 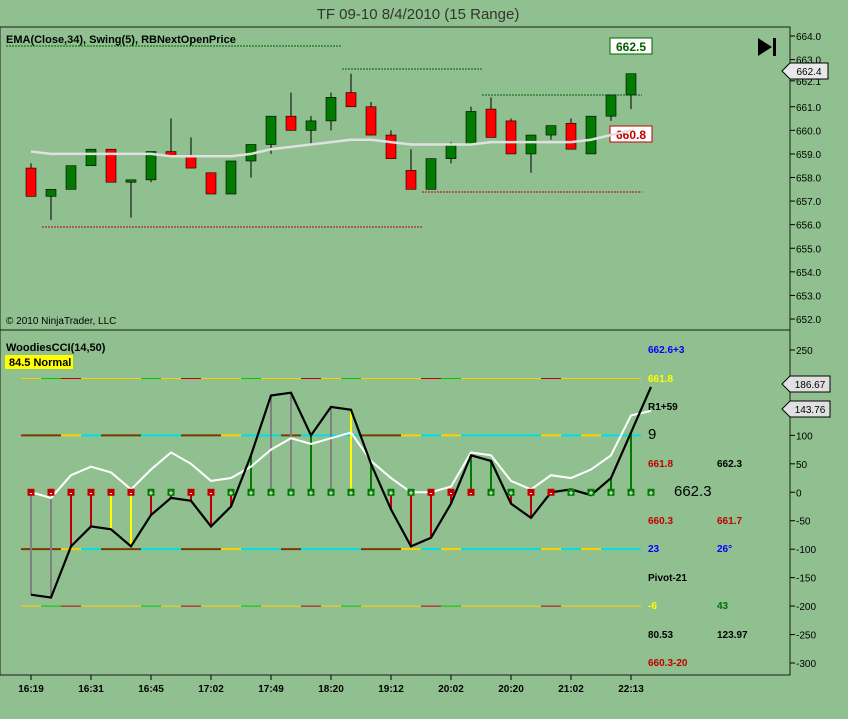 I want to click on price-tick-label: 661.0, so click(x=808, y=108).